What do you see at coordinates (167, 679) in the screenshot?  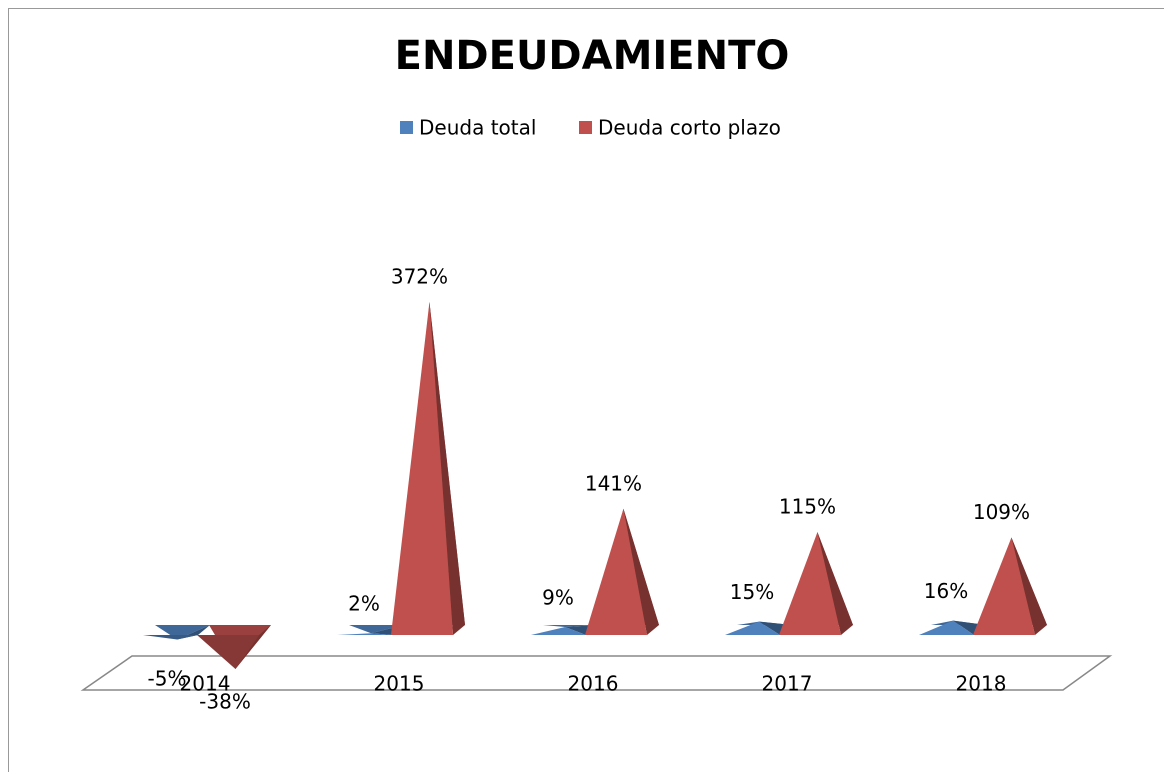 I see `data-label: -5%` at bounding box center [167, 679].